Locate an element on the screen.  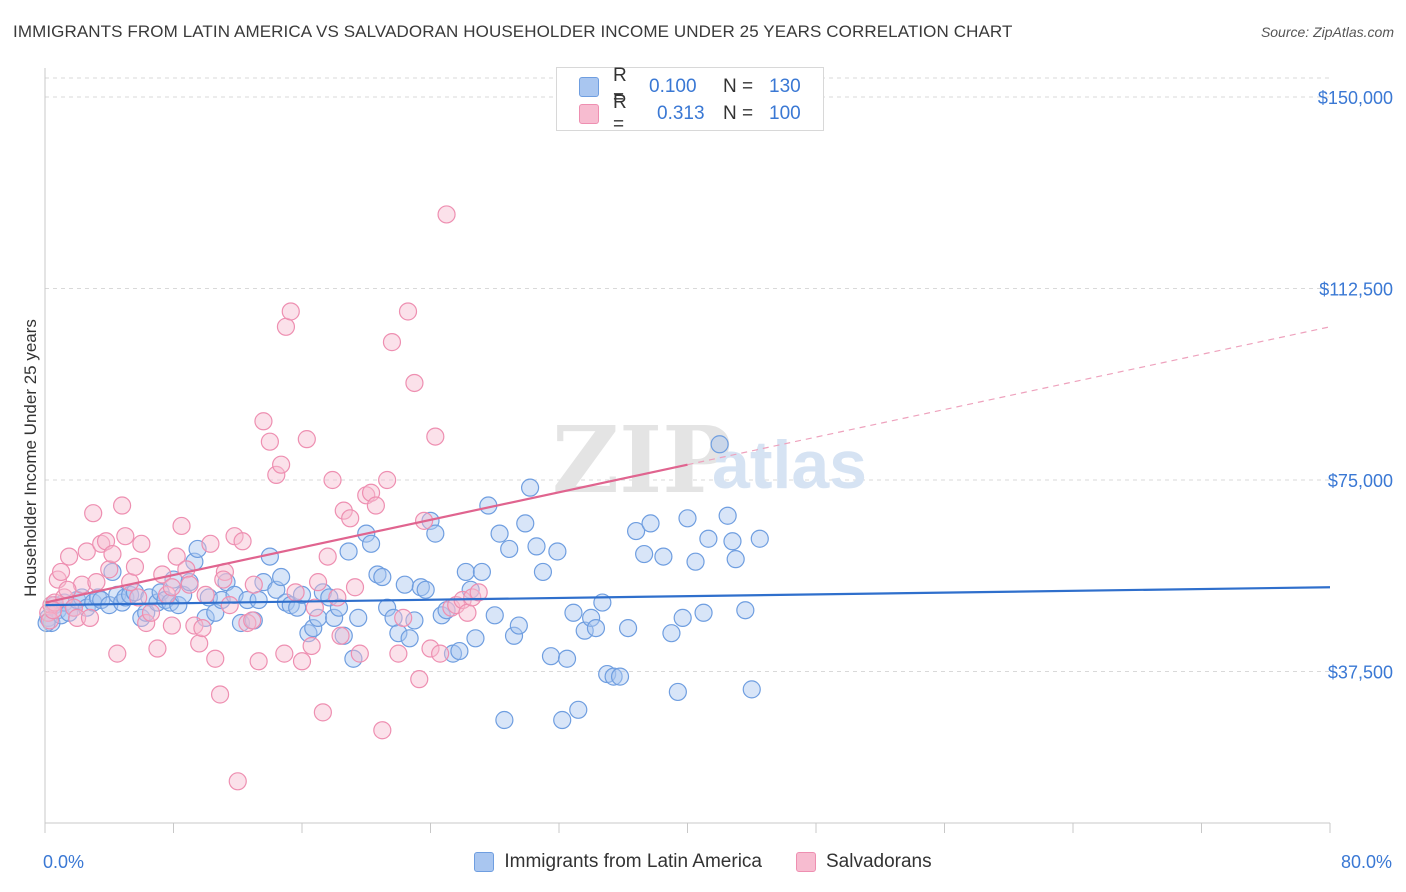
legend-label: Immigrants from Latin America is located at coordinates (633, 861).